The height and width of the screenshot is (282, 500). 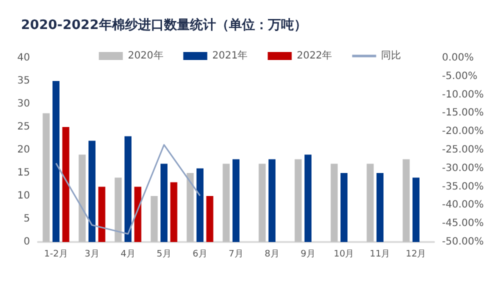 I want to click on y-tick-label: 15, so click(x=23, y=173).